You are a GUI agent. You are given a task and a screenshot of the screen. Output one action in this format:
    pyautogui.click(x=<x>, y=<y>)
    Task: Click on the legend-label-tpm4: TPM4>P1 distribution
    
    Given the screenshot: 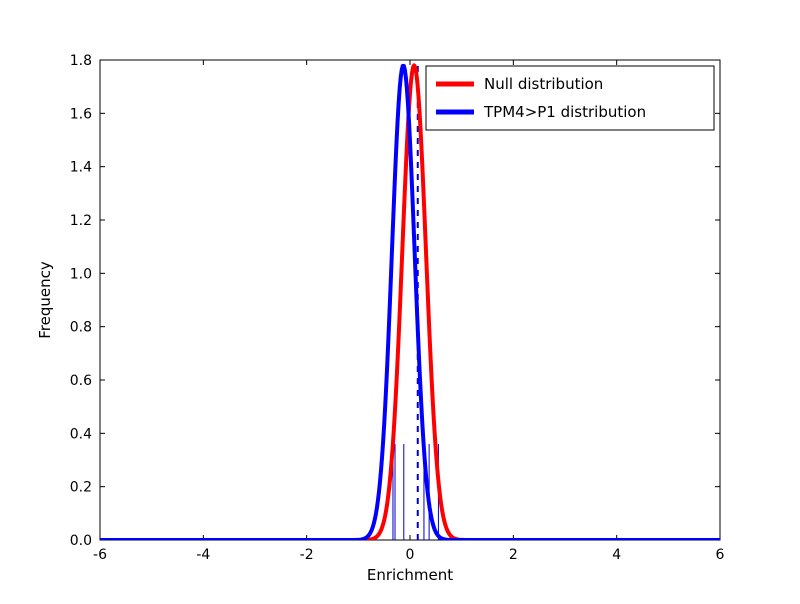 What is the action you would take?
    pyautogui.click(x=564, y=112)
    